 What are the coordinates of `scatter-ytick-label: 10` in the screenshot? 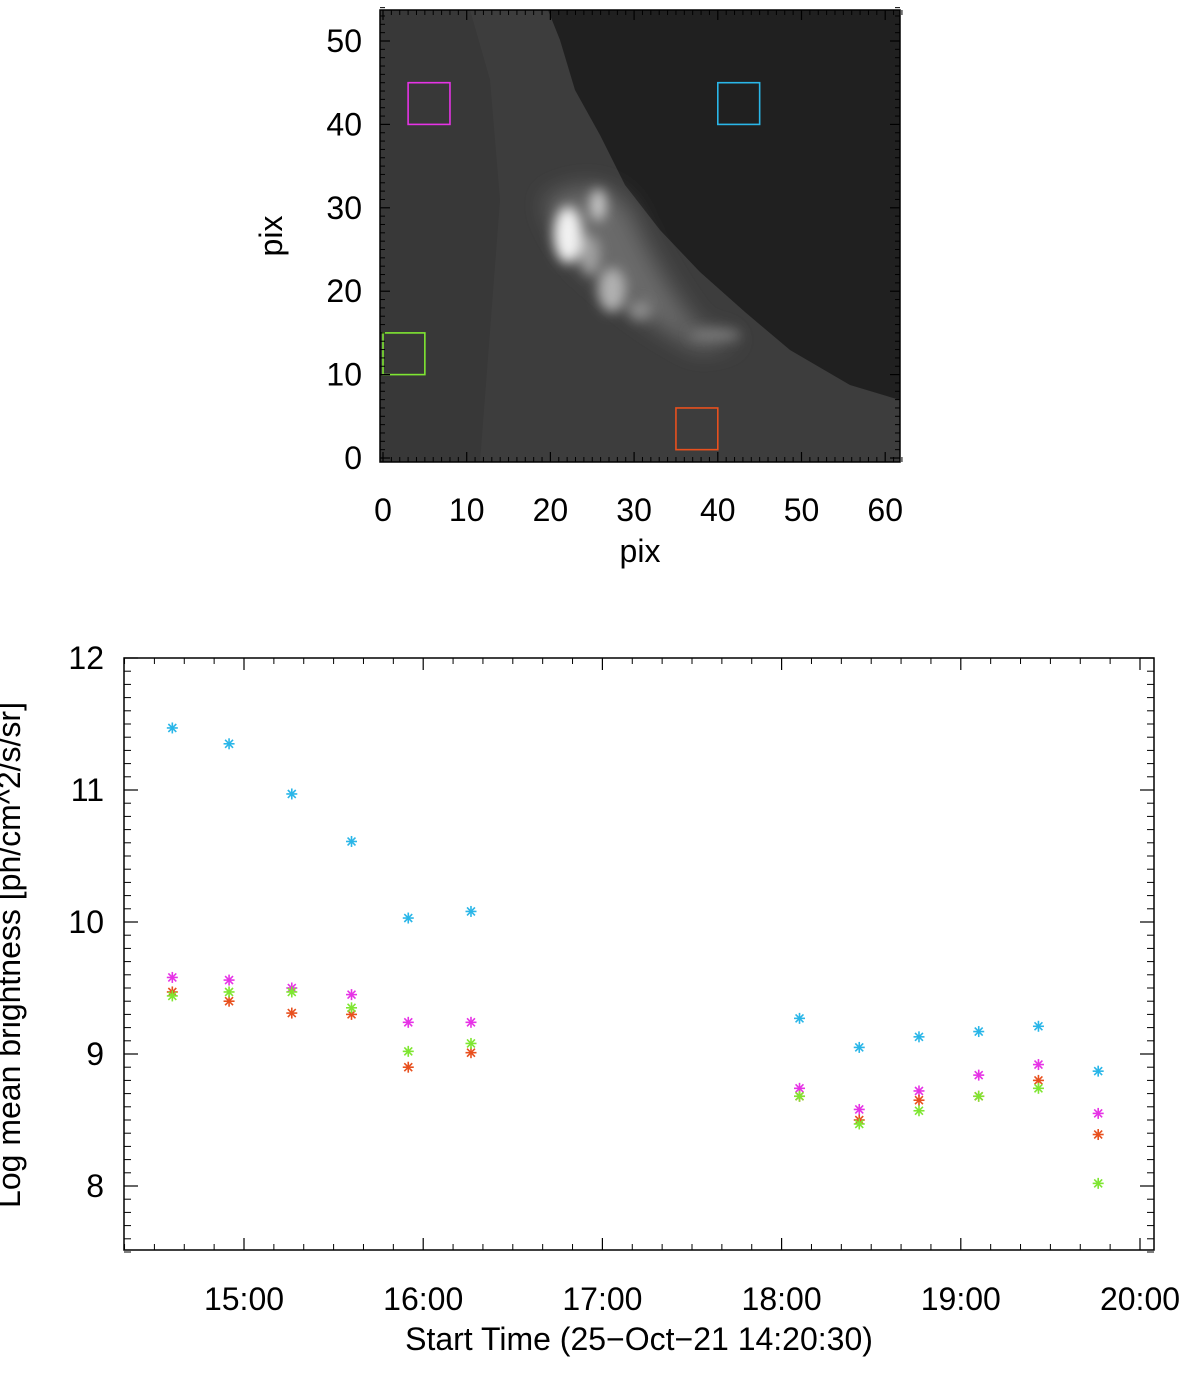 It's located at (86, 922).